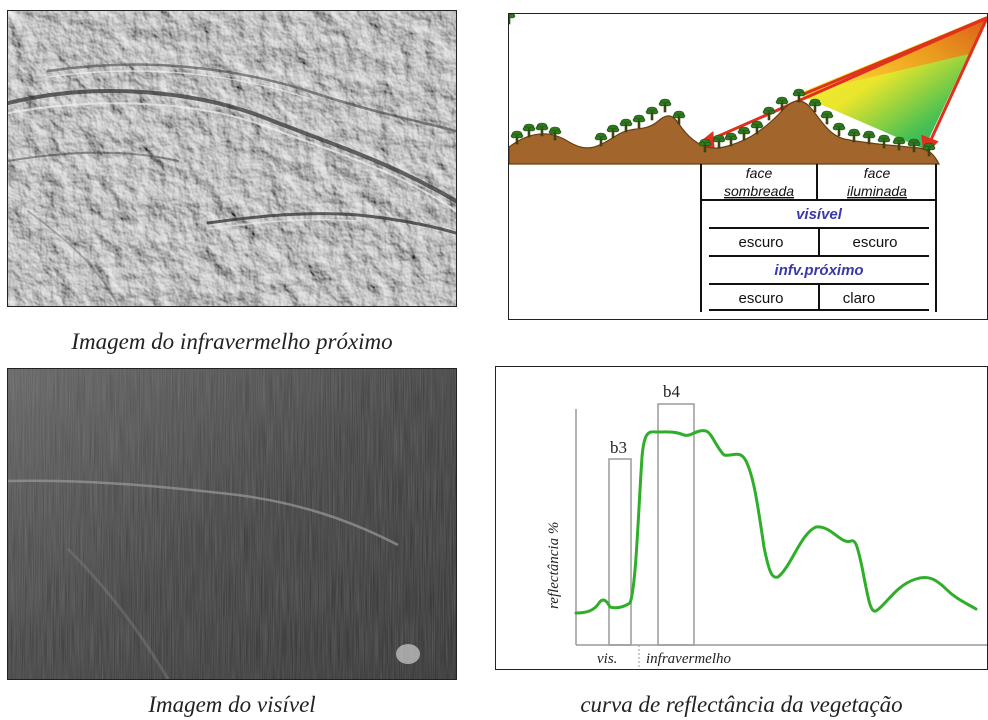 This screenshot has height=720, width=988. I want to click on region-nir-label: infravermelho, so click(688, 659).